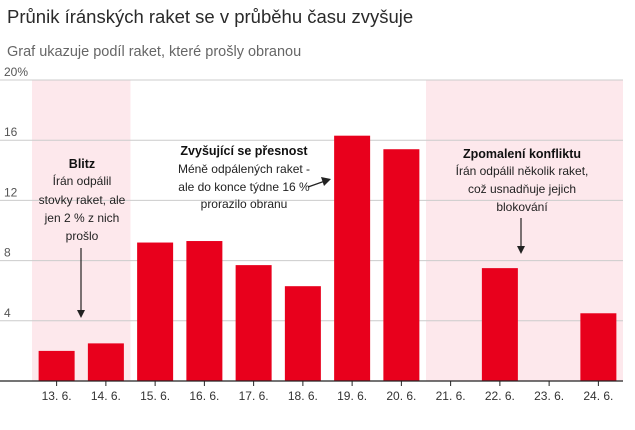 This screenshot has width=635, height=430. Describe the element at coordinates (82, 164) in the screenshot. I see `annotation-blitz-heading: Blitz` at that location.